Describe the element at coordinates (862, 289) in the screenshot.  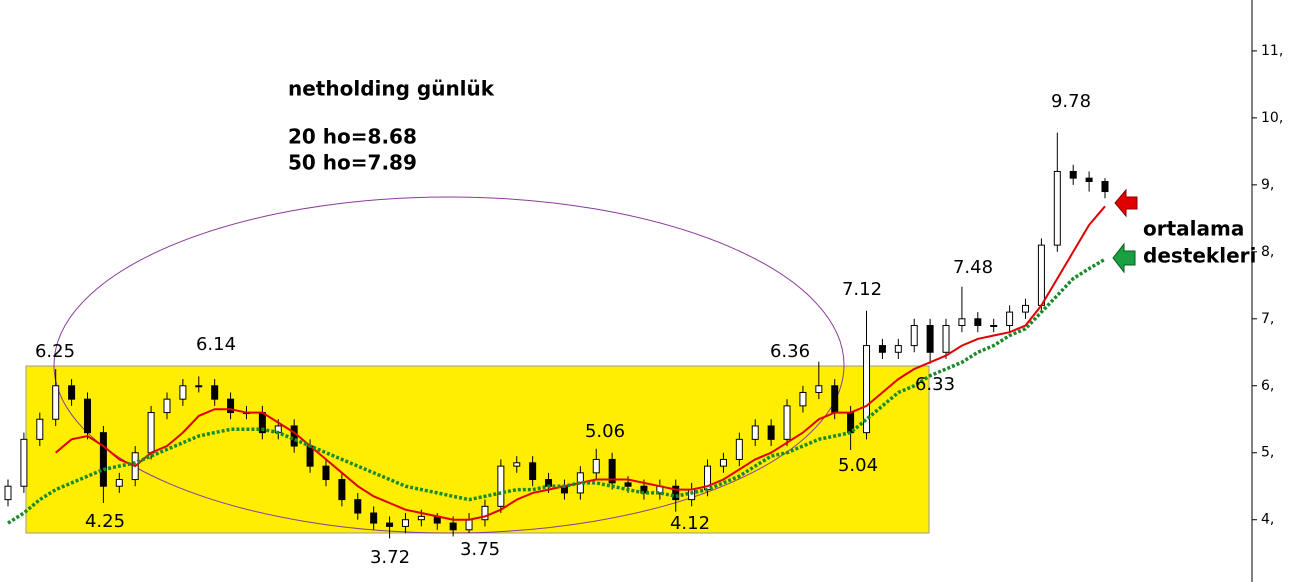
I see `price-label: 7.12` at that location.